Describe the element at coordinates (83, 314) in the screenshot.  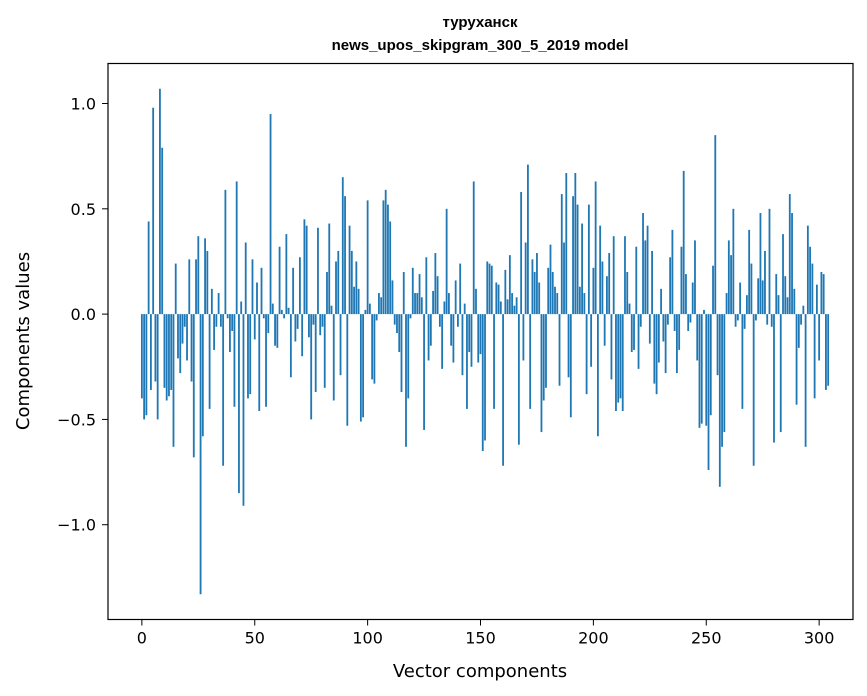
I see `y-tick-label: 0.0` at that location.